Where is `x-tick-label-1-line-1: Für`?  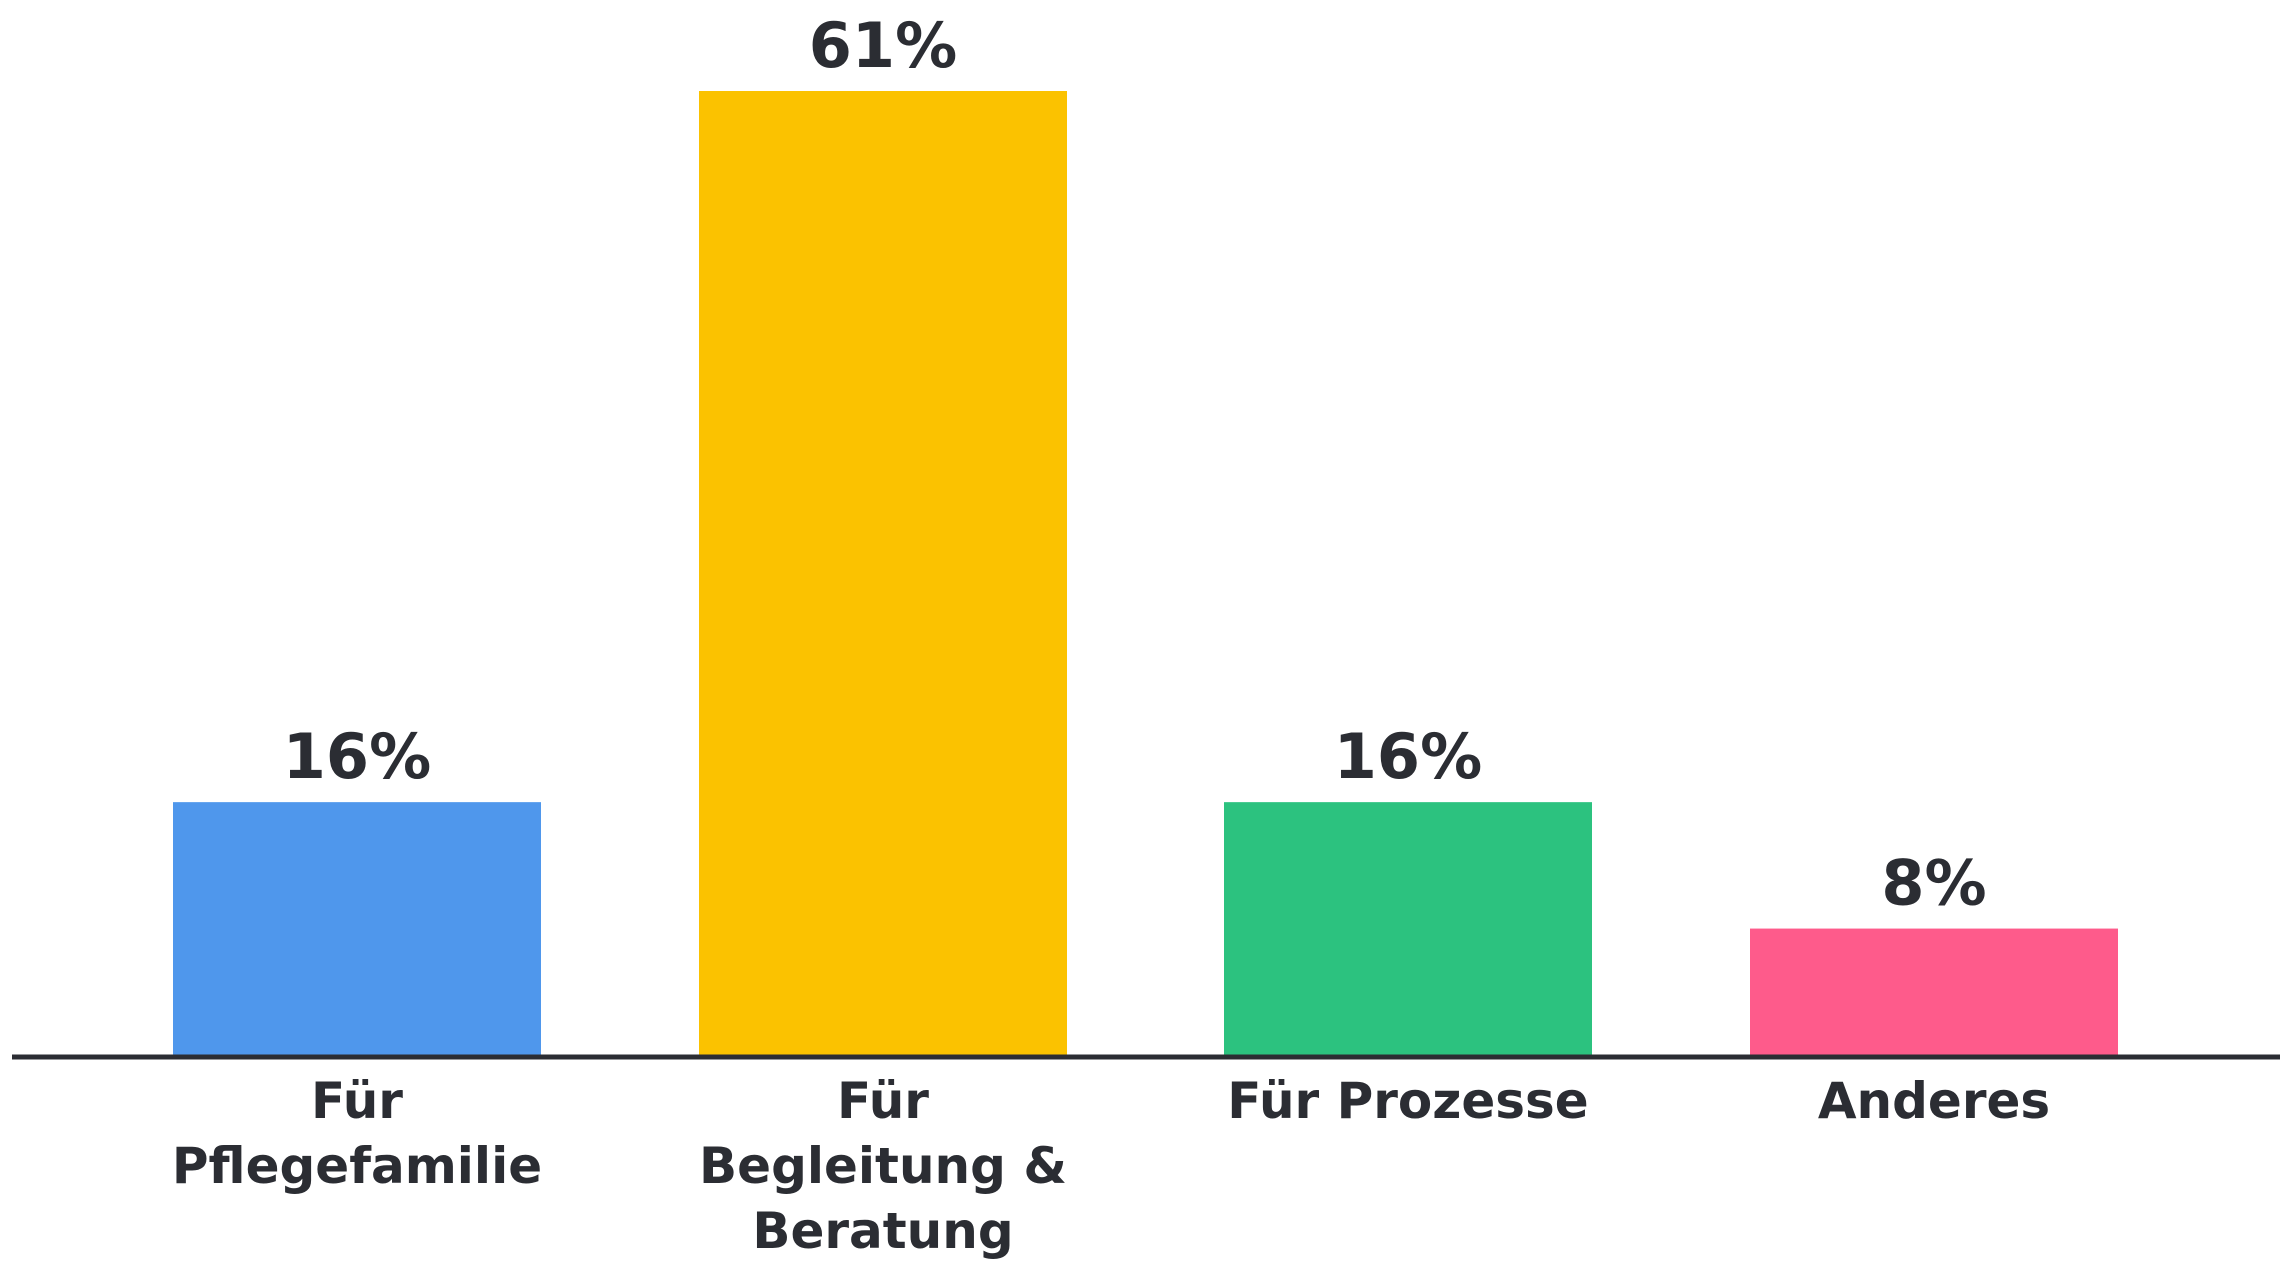
x-tick-label-1-line-1: Für is located at coordinates (357, 1101).